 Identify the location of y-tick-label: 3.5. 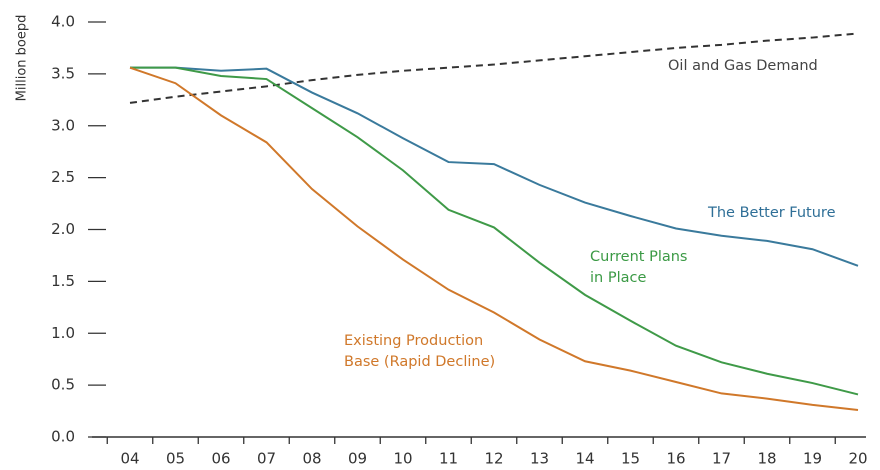
(63, 73).